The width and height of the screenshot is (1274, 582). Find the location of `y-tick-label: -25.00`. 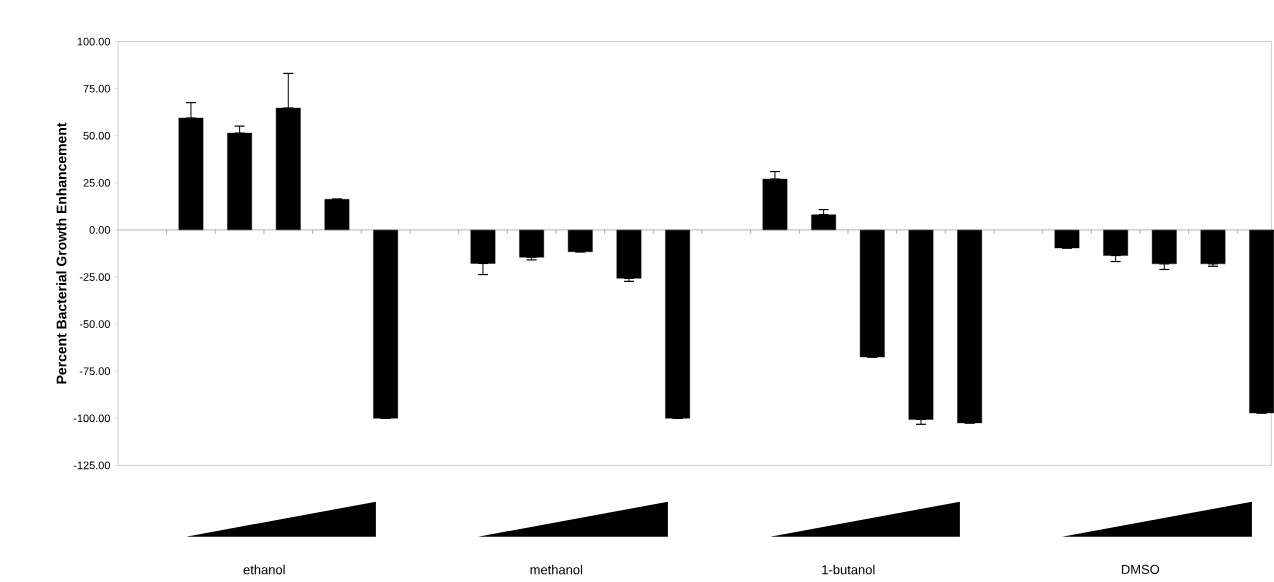

y-tick-label: -25.00 is located at coordinates (94, 277).